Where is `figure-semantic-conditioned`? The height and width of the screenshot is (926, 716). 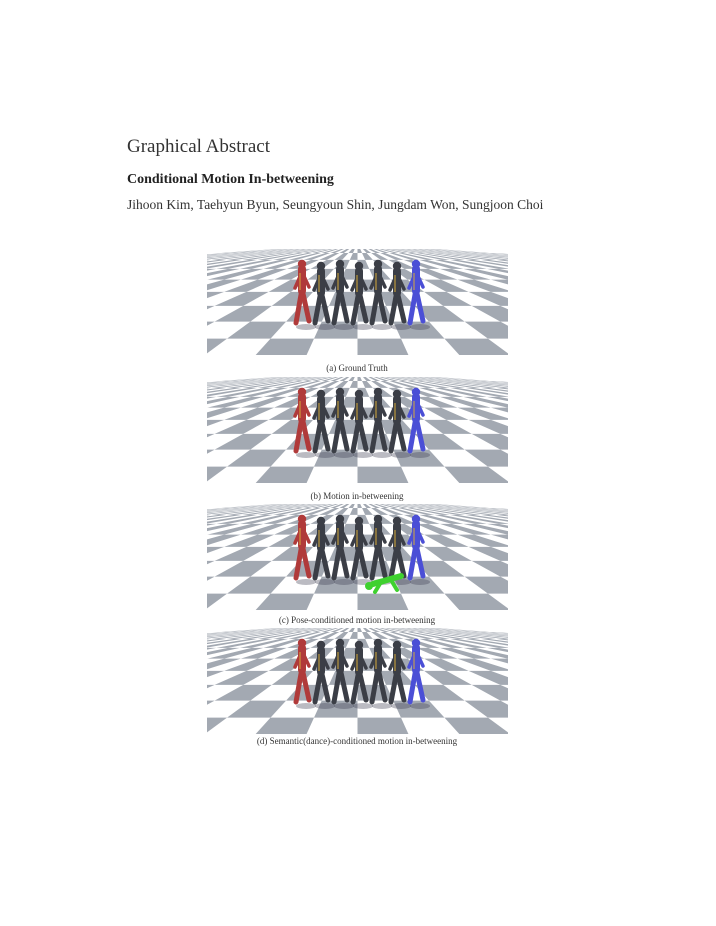
figure-semantic-conditioned is located at coordinates (357, 681).